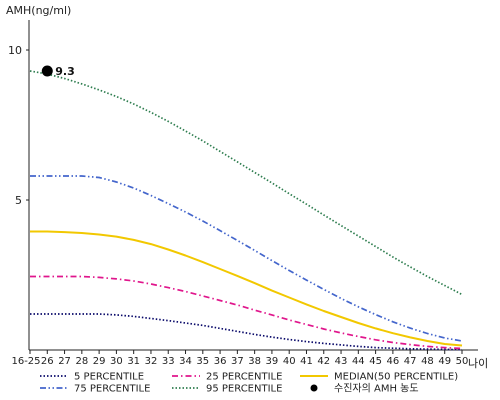  What do you see at coordinates (64, 361) in the screenshot?
I see `x-tick-label: 27` at bounding box center [64, 361].